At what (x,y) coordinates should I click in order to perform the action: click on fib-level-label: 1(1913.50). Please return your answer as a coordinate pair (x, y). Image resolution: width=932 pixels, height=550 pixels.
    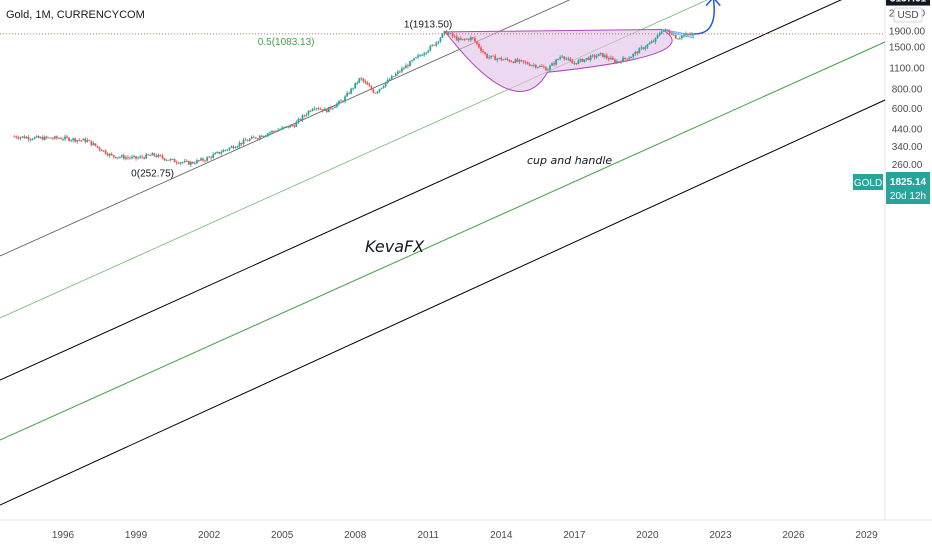
    Looking at the image, I should click on (428, 25).